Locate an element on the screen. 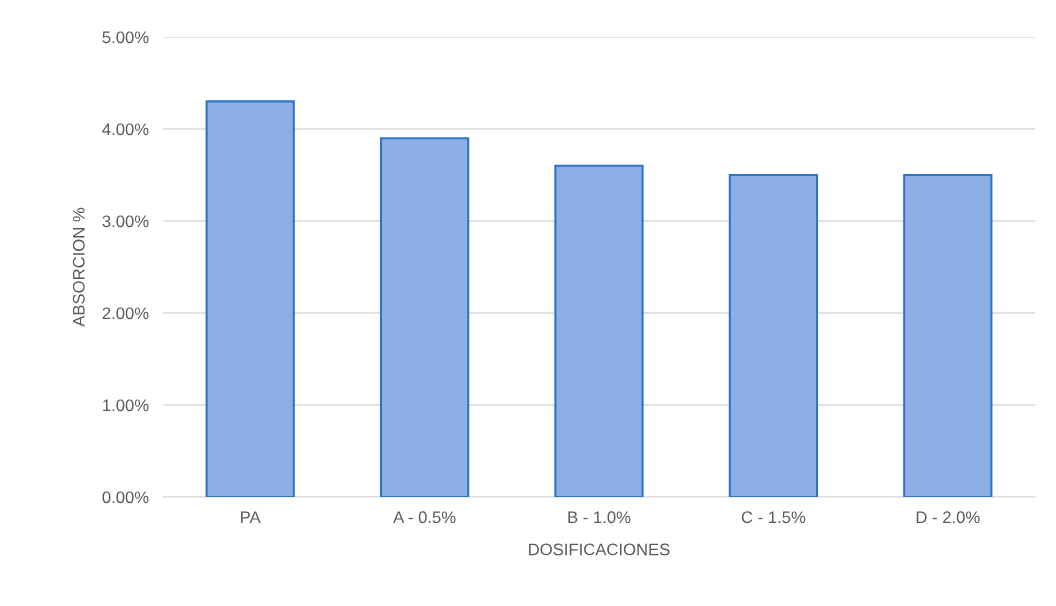 The width and height of the screenshot is (1056, 606). y-axis-title: ABSORCION % is located at coordinates (78, 267).